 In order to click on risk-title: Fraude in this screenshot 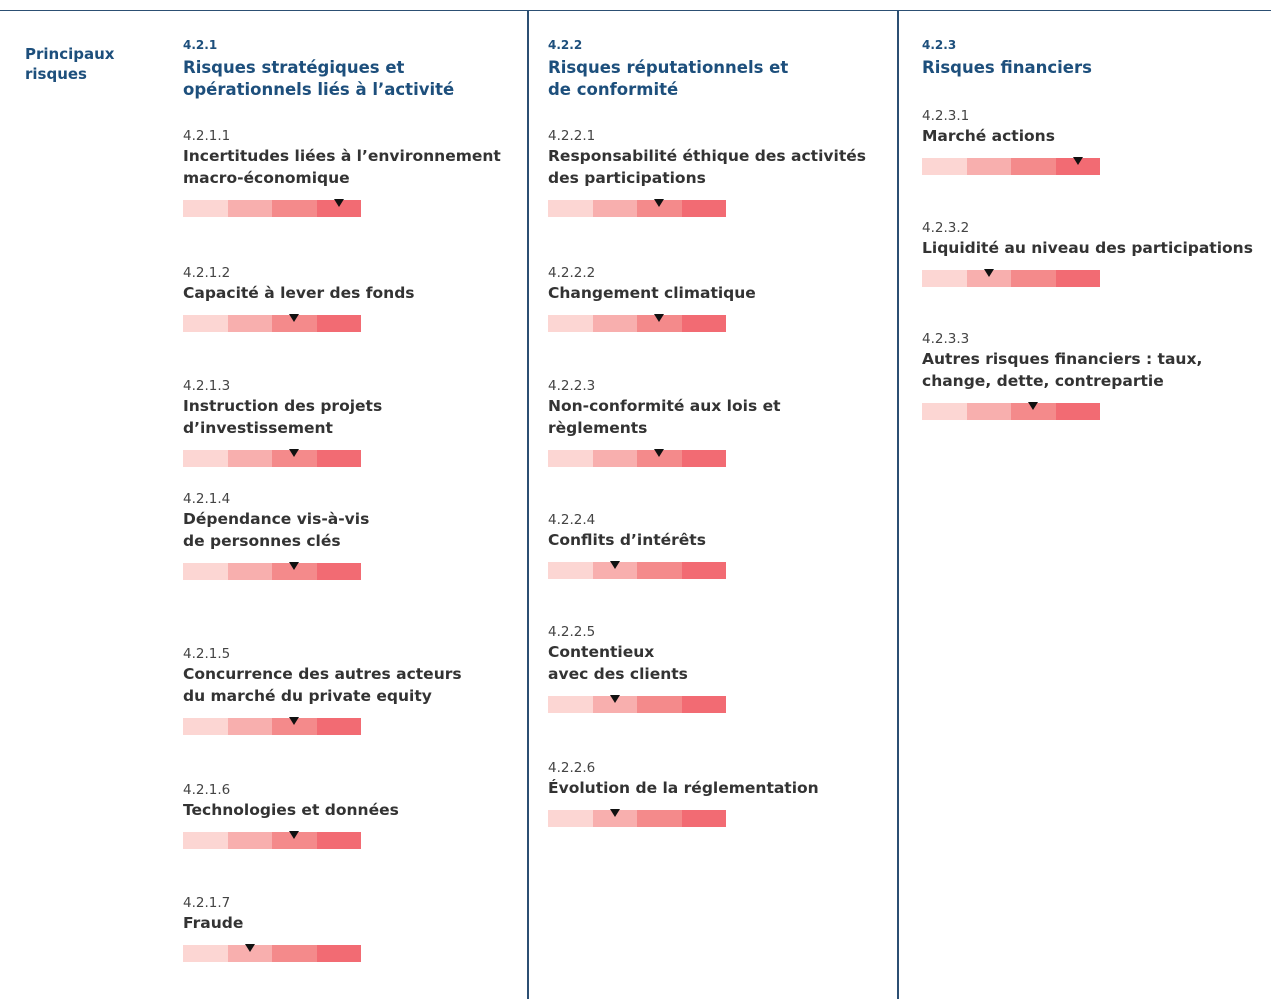, I will do `click(213, 923)`.